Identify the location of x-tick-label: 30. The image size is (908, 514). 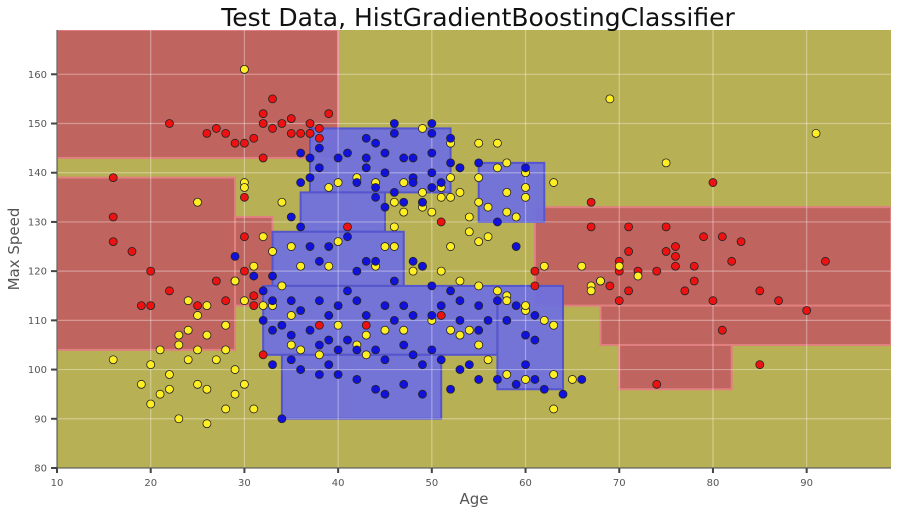
(244, 483).